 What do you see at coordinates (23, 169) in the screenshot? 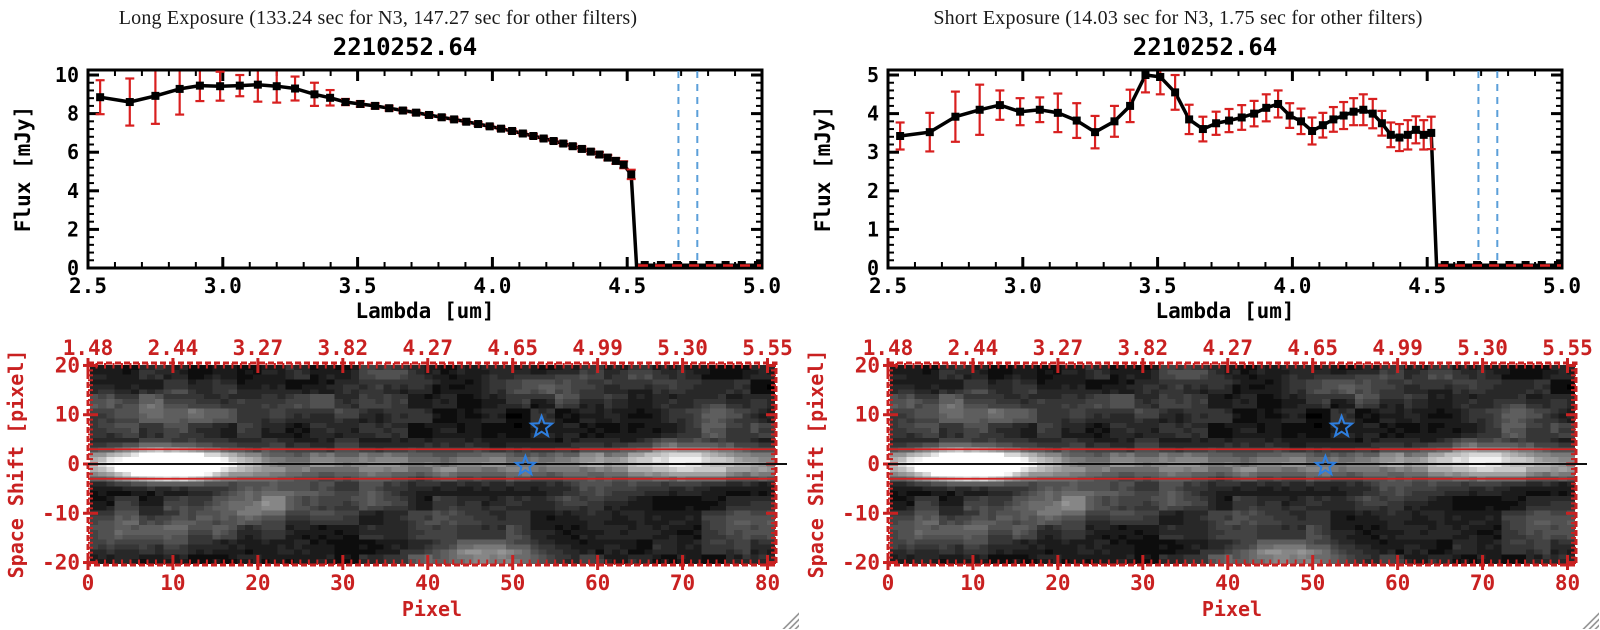
I see `y-axis-title: Flux [mJy]` at bounding box center [23, 169].